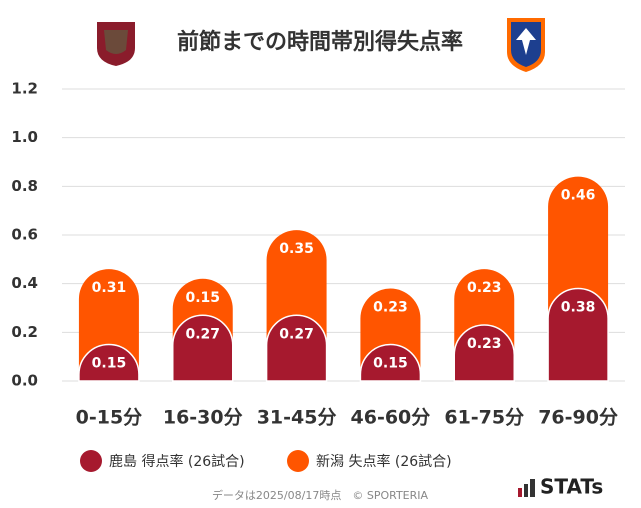 The image size is (641, 508). I want to click on x-tick-label: 76-90分, so click(578, 418).